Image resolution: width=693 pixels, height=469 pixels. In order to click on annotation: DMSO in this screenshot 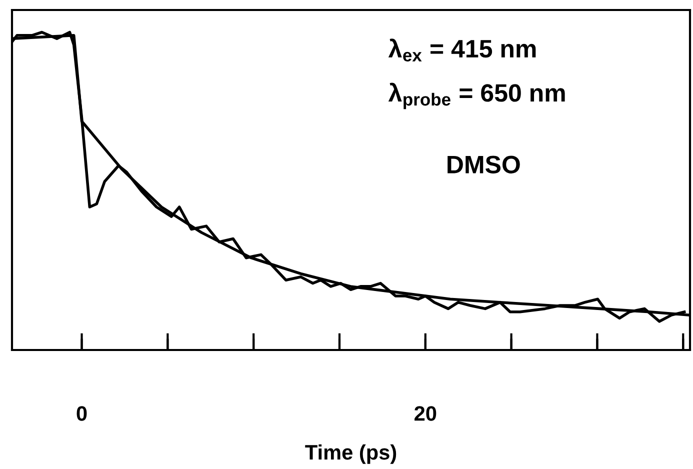, I will do `click(484, 165)`.